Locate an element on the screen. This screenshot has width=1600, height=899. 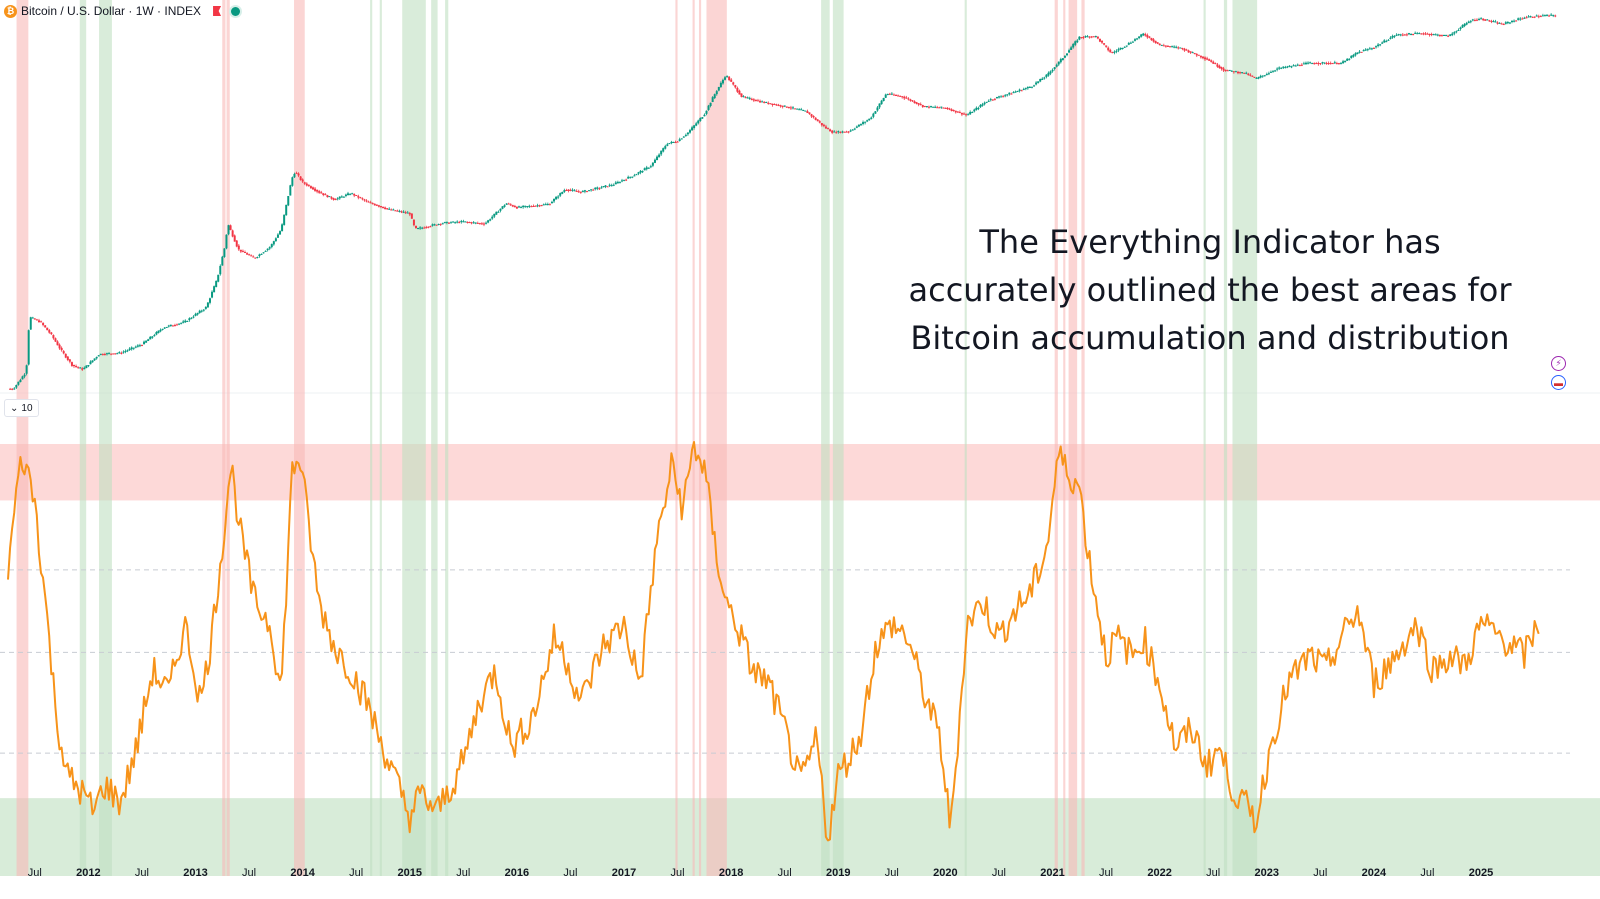
x-tick-label: Jul is located at coordinates (463, 873).